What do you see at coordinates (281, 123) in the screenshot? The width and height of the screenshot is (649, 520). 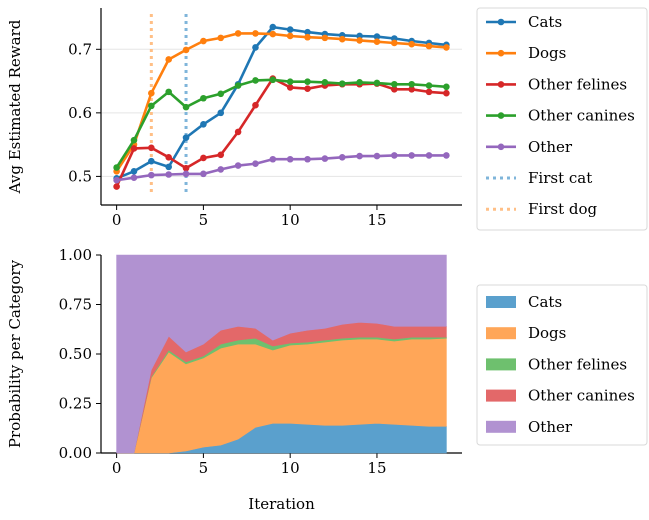 I see `series-other-canines` at bounding box center [281, 123].